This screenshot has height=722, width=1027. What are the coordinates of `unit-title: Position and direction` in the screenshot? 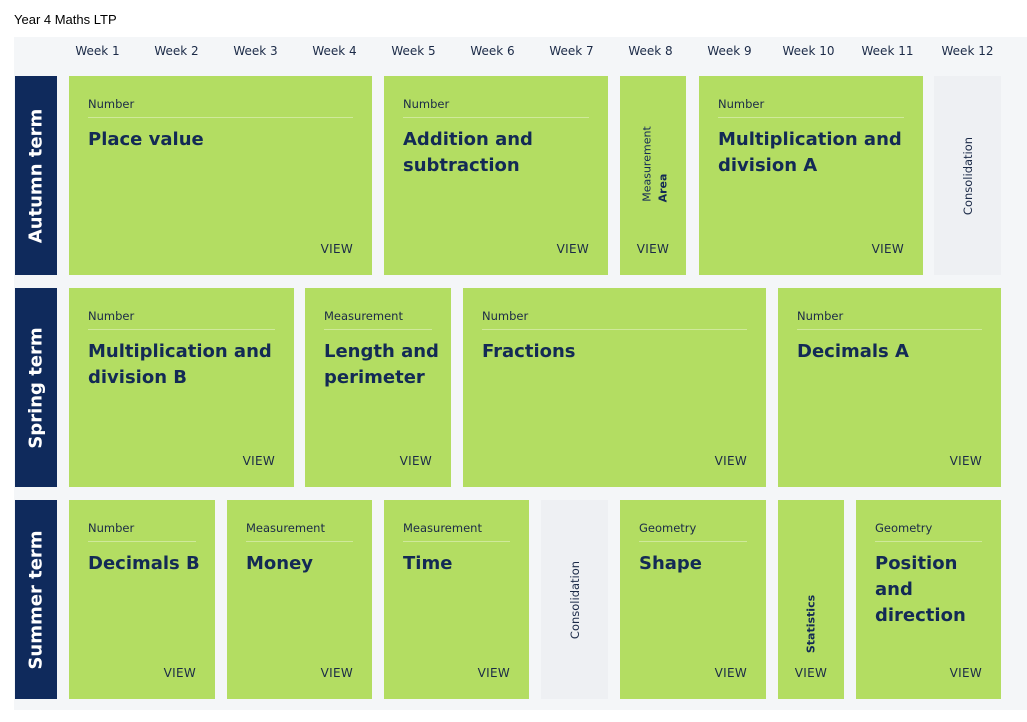 It's located at (920, 589).